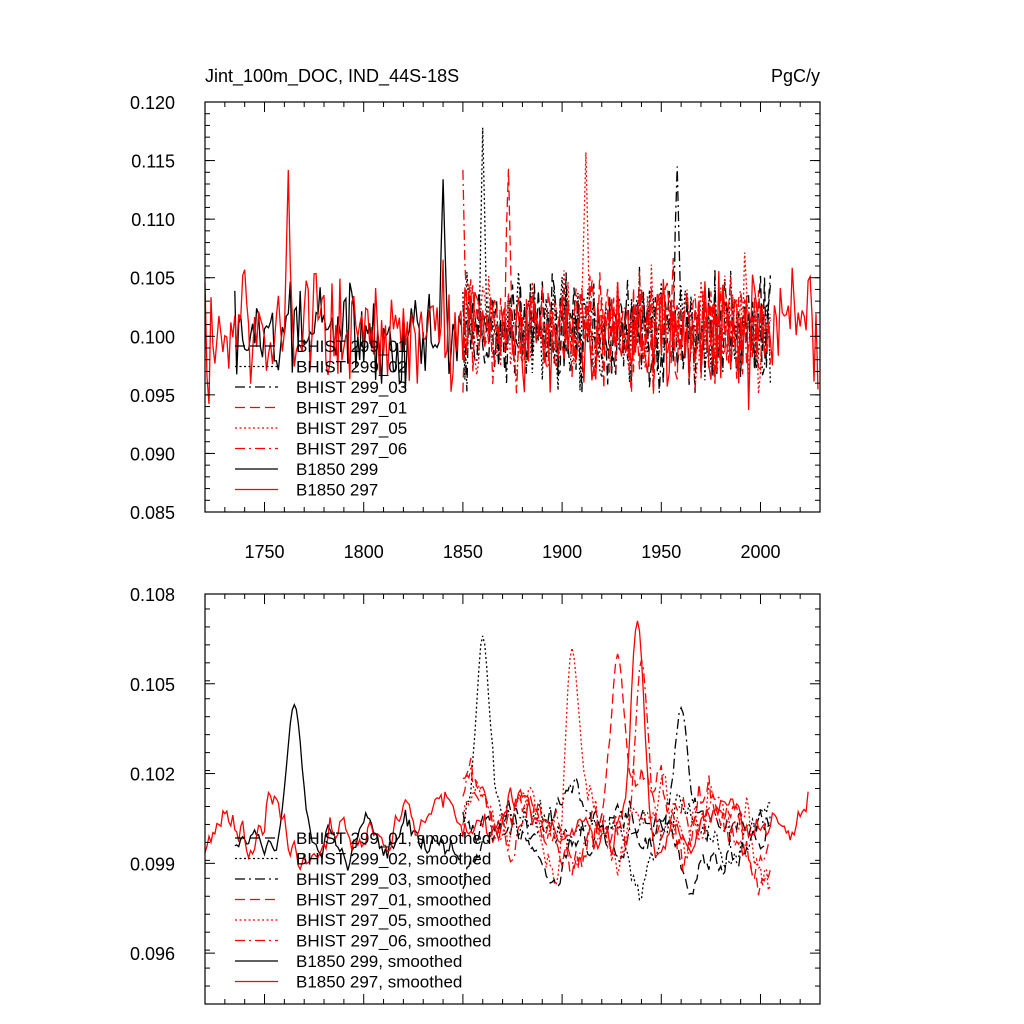 The width and height of the screenshot is (1024, 1024). I want to click on y-tick-label: 0.096, so click(152, 954).